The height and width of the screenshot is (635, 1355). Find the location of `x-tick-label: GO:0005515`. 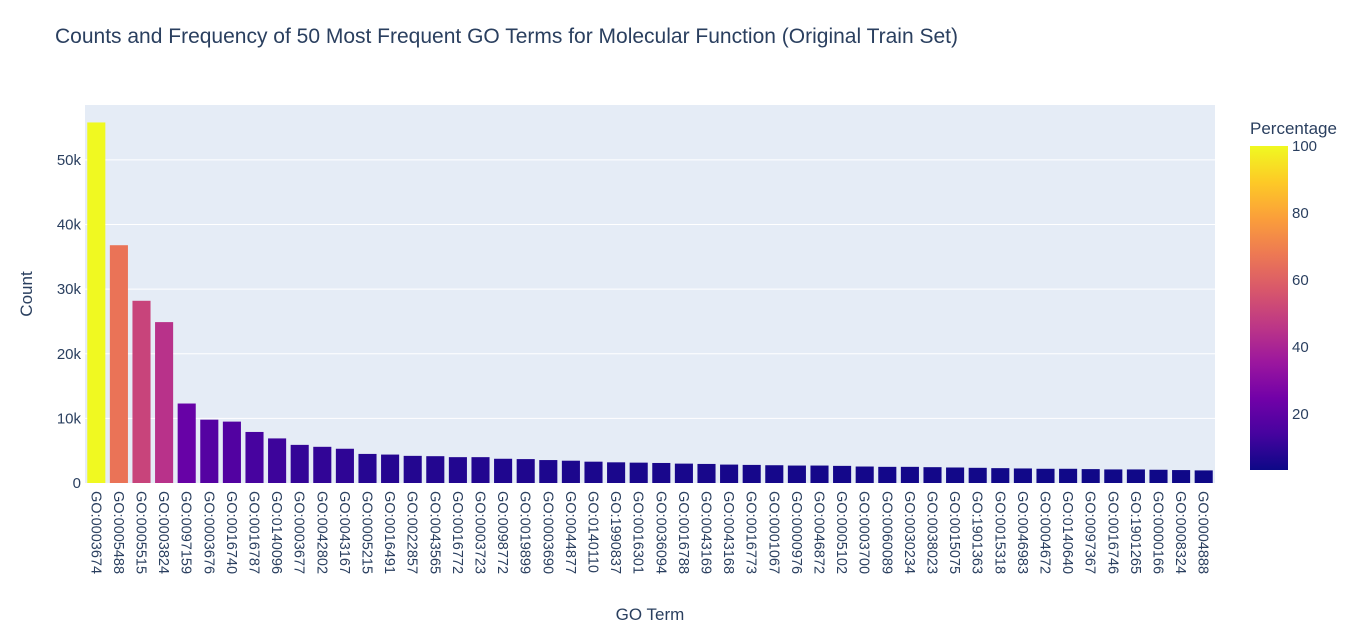

x-tick-label: GO:0005515 is located at coordinates (141, 532).